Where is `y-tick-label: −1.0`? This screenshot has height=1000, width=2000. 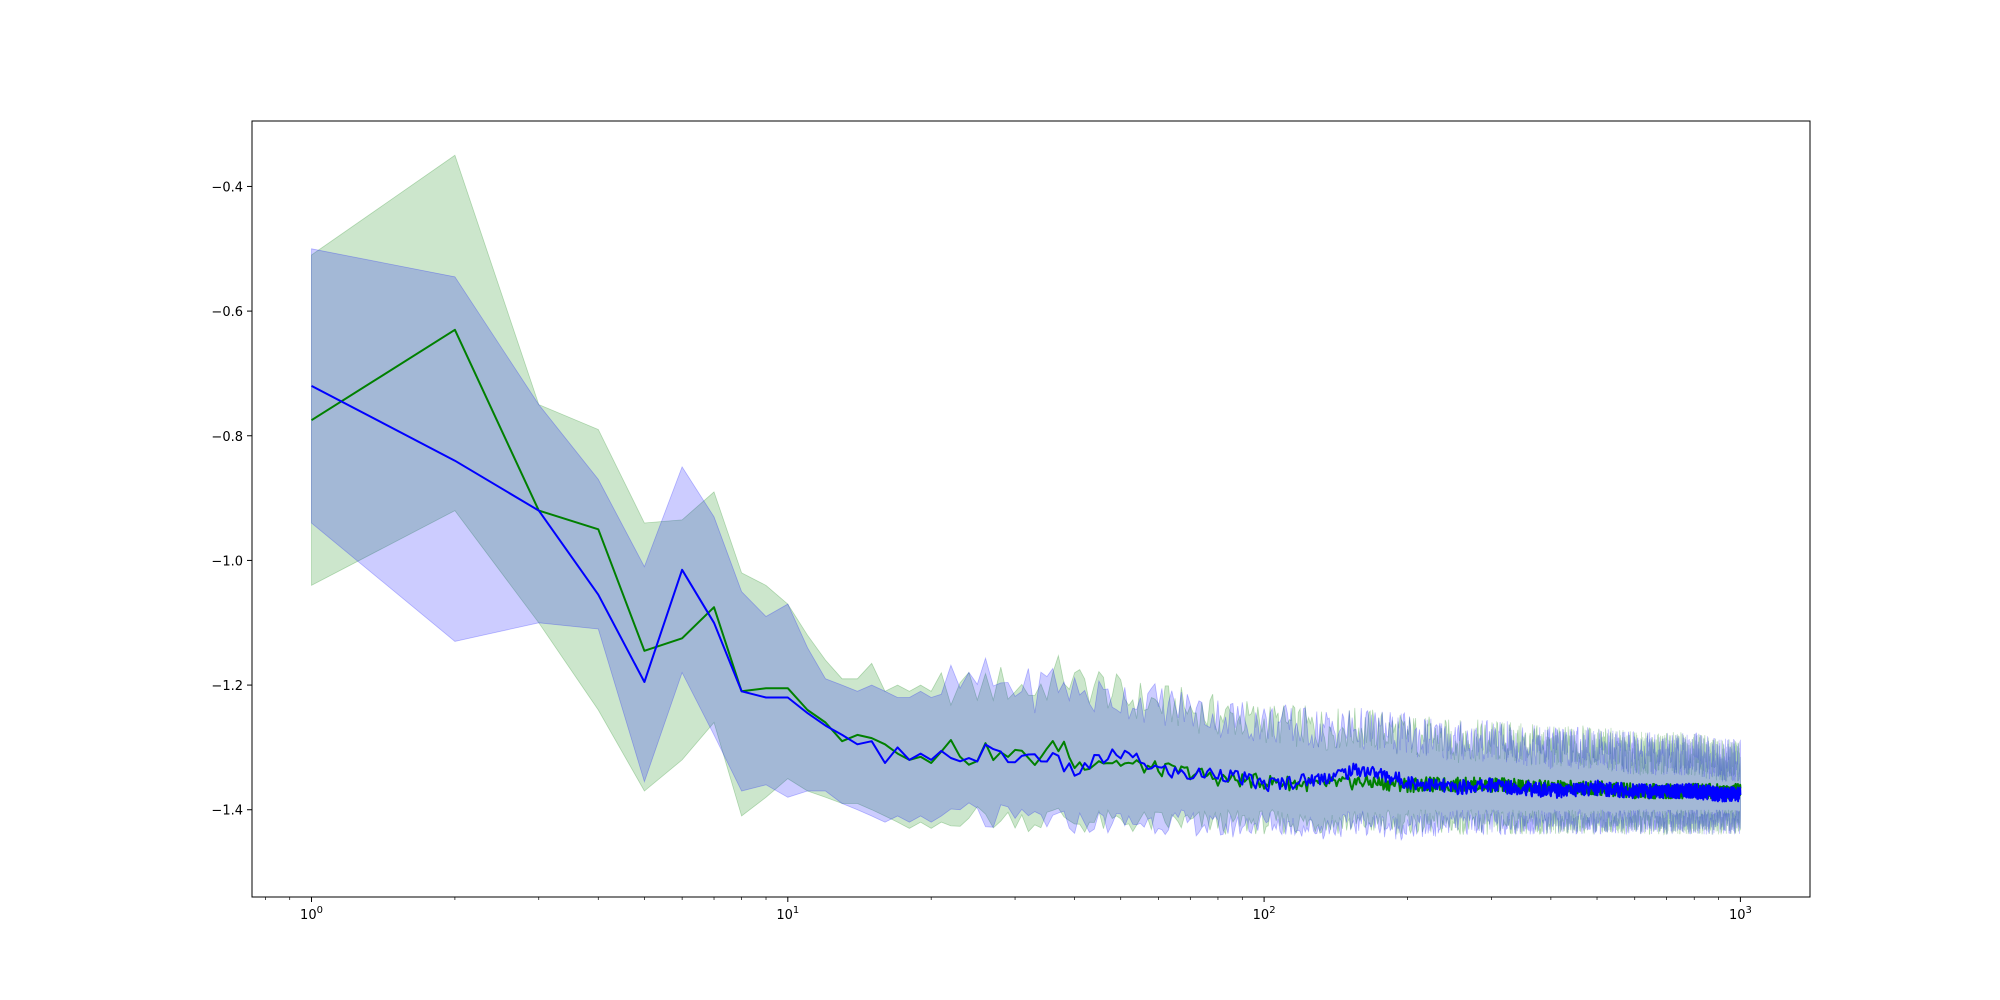
y-tick-label: −1.0 is located at coordinates (227, 561).